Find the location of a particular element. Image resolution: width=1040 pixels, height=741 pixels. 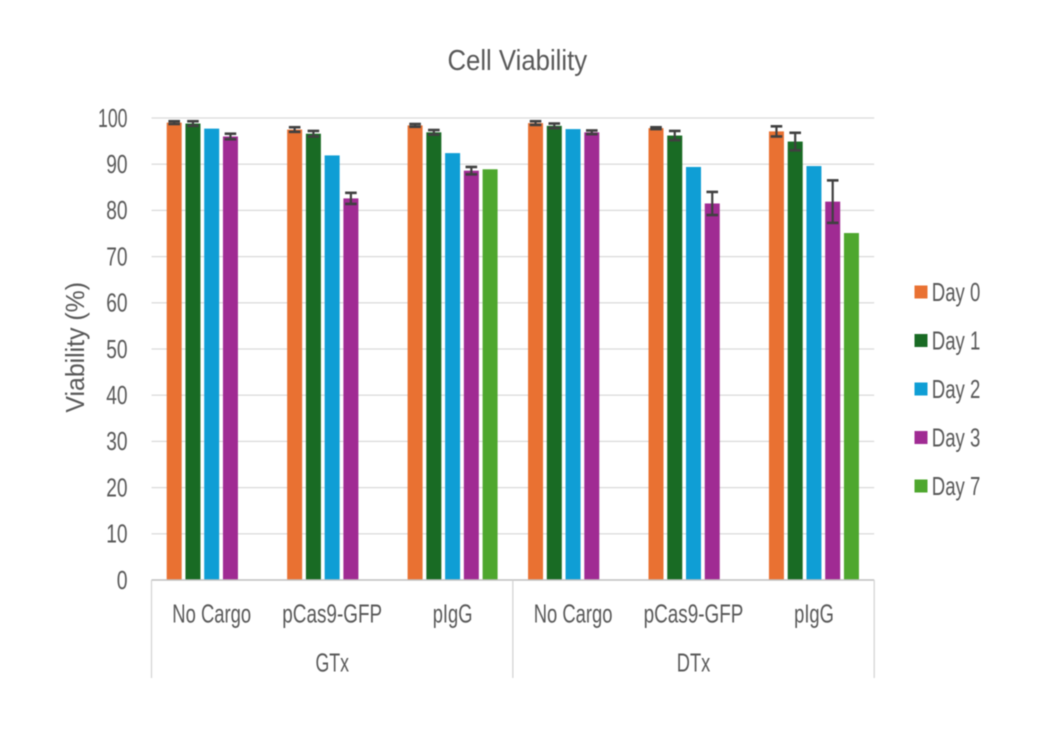

svg-text: 40 is located at coordinates (116, 395).